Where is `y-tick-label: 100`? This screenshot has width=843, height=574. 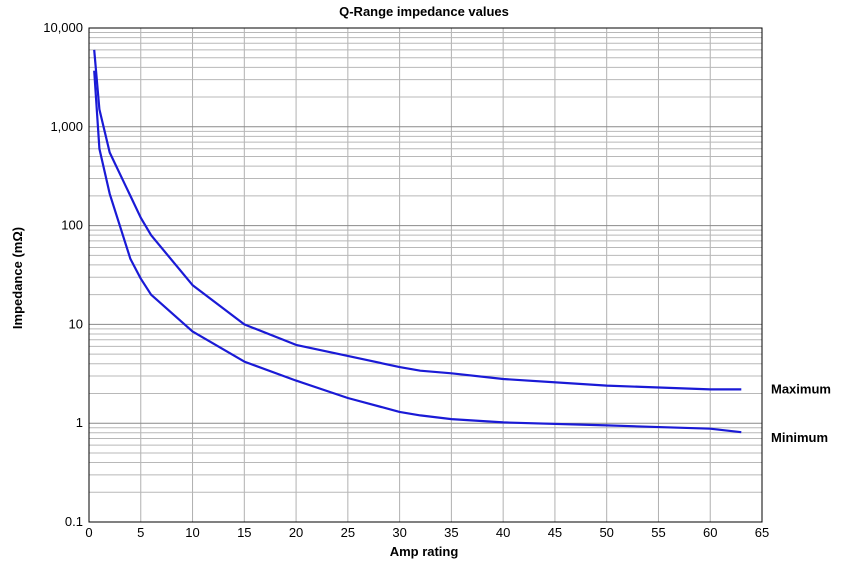 y-tick-label: 100 is located at coordinates (72, 225).